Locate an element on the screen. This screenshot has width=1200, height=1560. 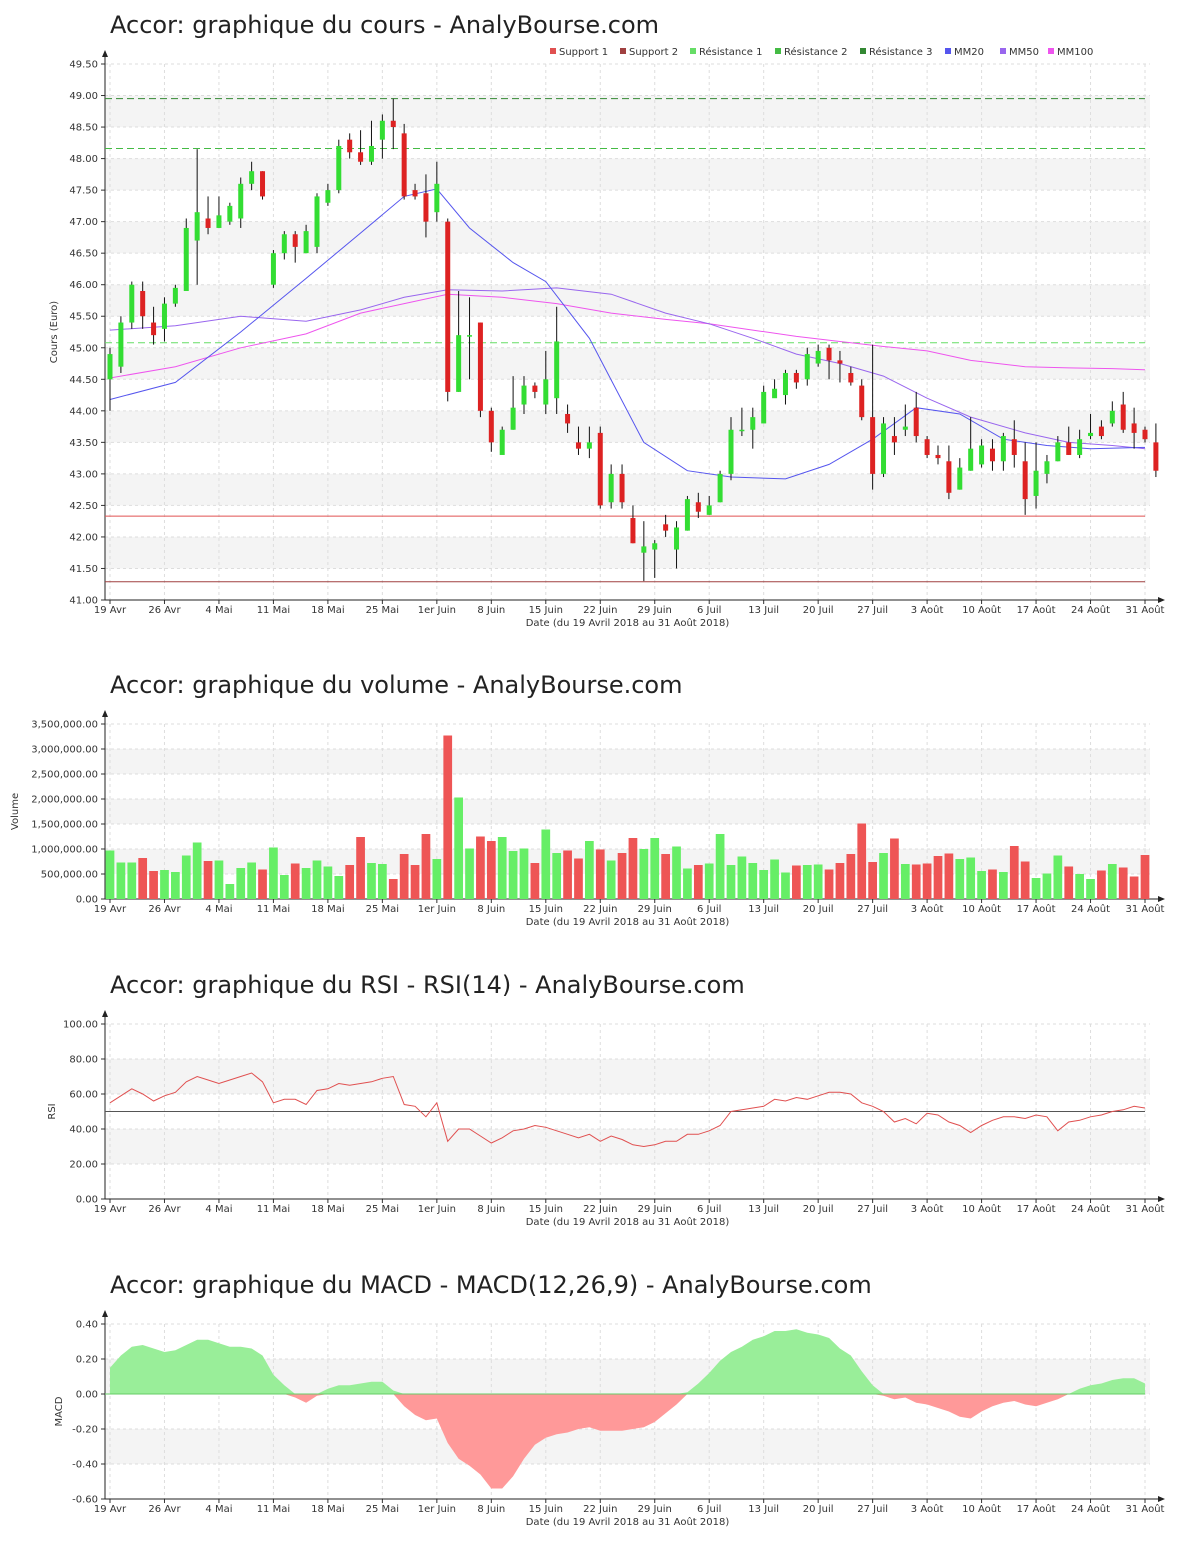
x-tick-label: 3 Août is located at coordinates (927, 1509).